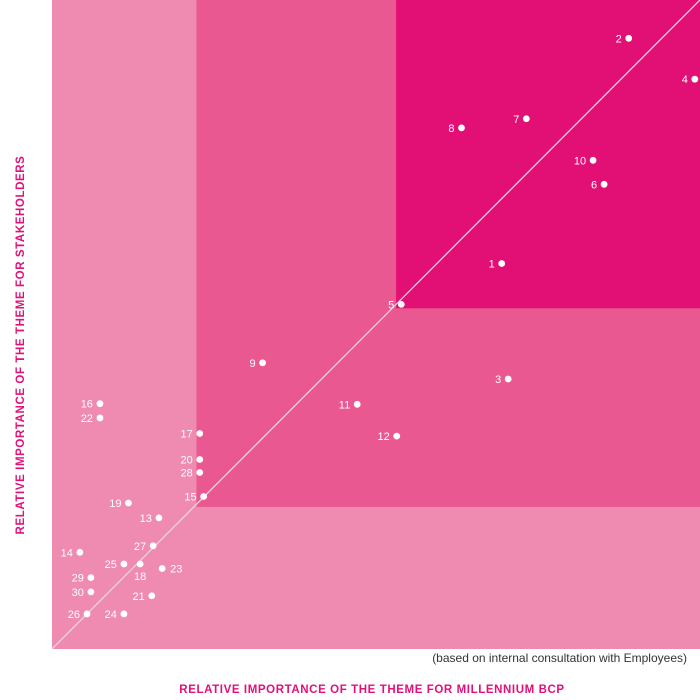 The width and height of the screenshot is (700, 700). I want to click on point-label-25: 25, so click(111, 565).